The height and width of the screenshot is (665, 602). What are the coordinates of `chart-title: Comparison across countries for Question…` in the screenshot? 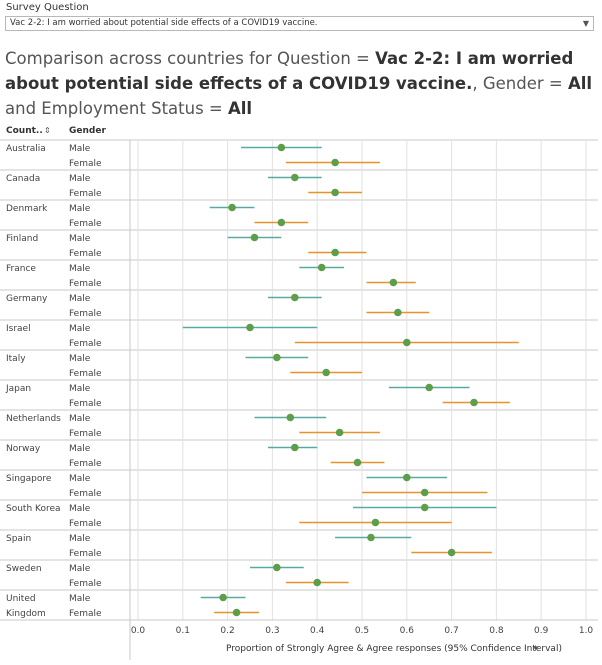 It's located at (300, 83).